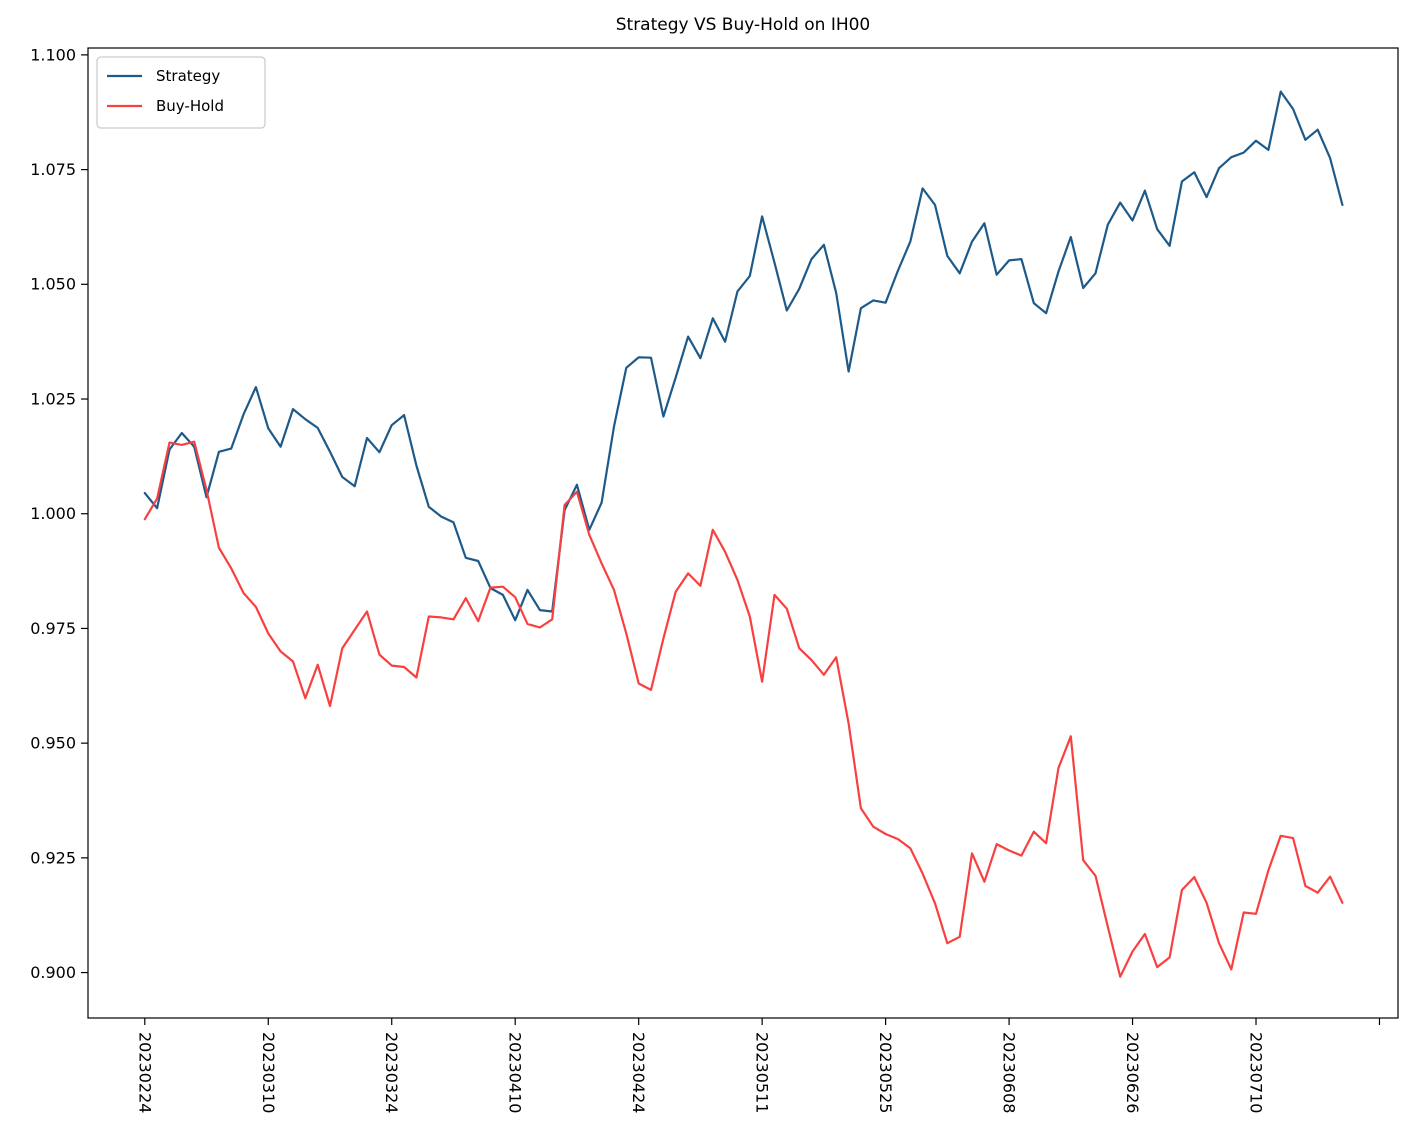 The height and width of the screenshot is (1146, 1413). I want to click on x-tick-label: 20230710, so click(1256, 1072).